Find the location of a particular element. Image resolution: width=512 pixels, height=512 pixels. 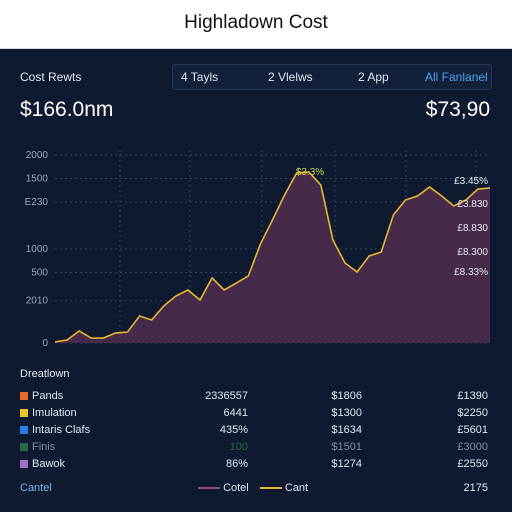

tab: 2 App is located at coordinates (373, 77).